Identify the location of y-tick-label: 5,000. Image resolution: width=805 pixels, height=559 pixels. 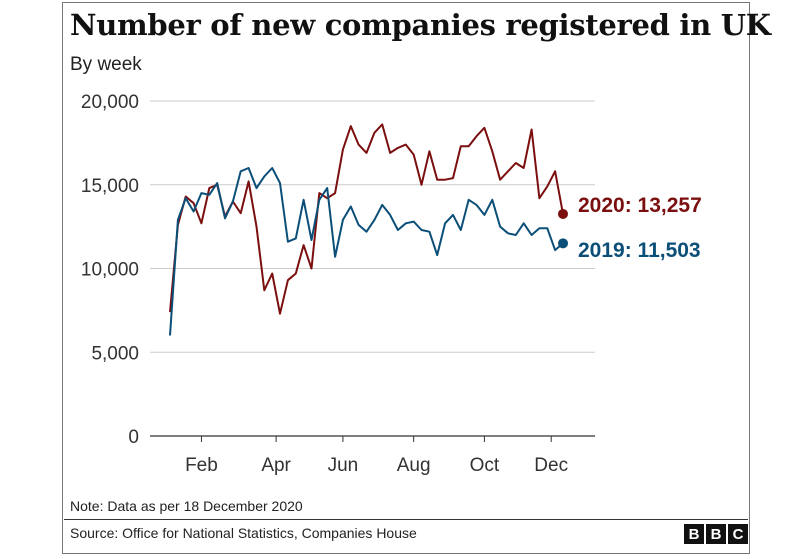
(115, 353).